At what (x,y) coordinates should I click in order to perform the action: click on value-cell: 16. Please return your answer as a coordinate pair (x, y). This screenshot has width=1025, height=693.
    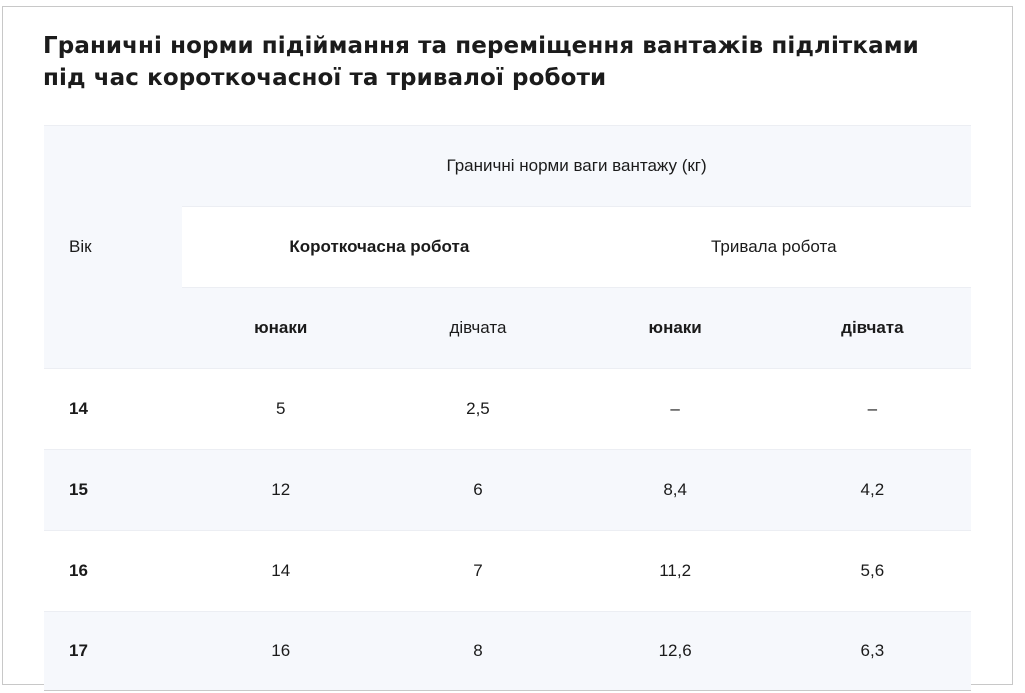
    Looking at the image, I should click on (281, 651).